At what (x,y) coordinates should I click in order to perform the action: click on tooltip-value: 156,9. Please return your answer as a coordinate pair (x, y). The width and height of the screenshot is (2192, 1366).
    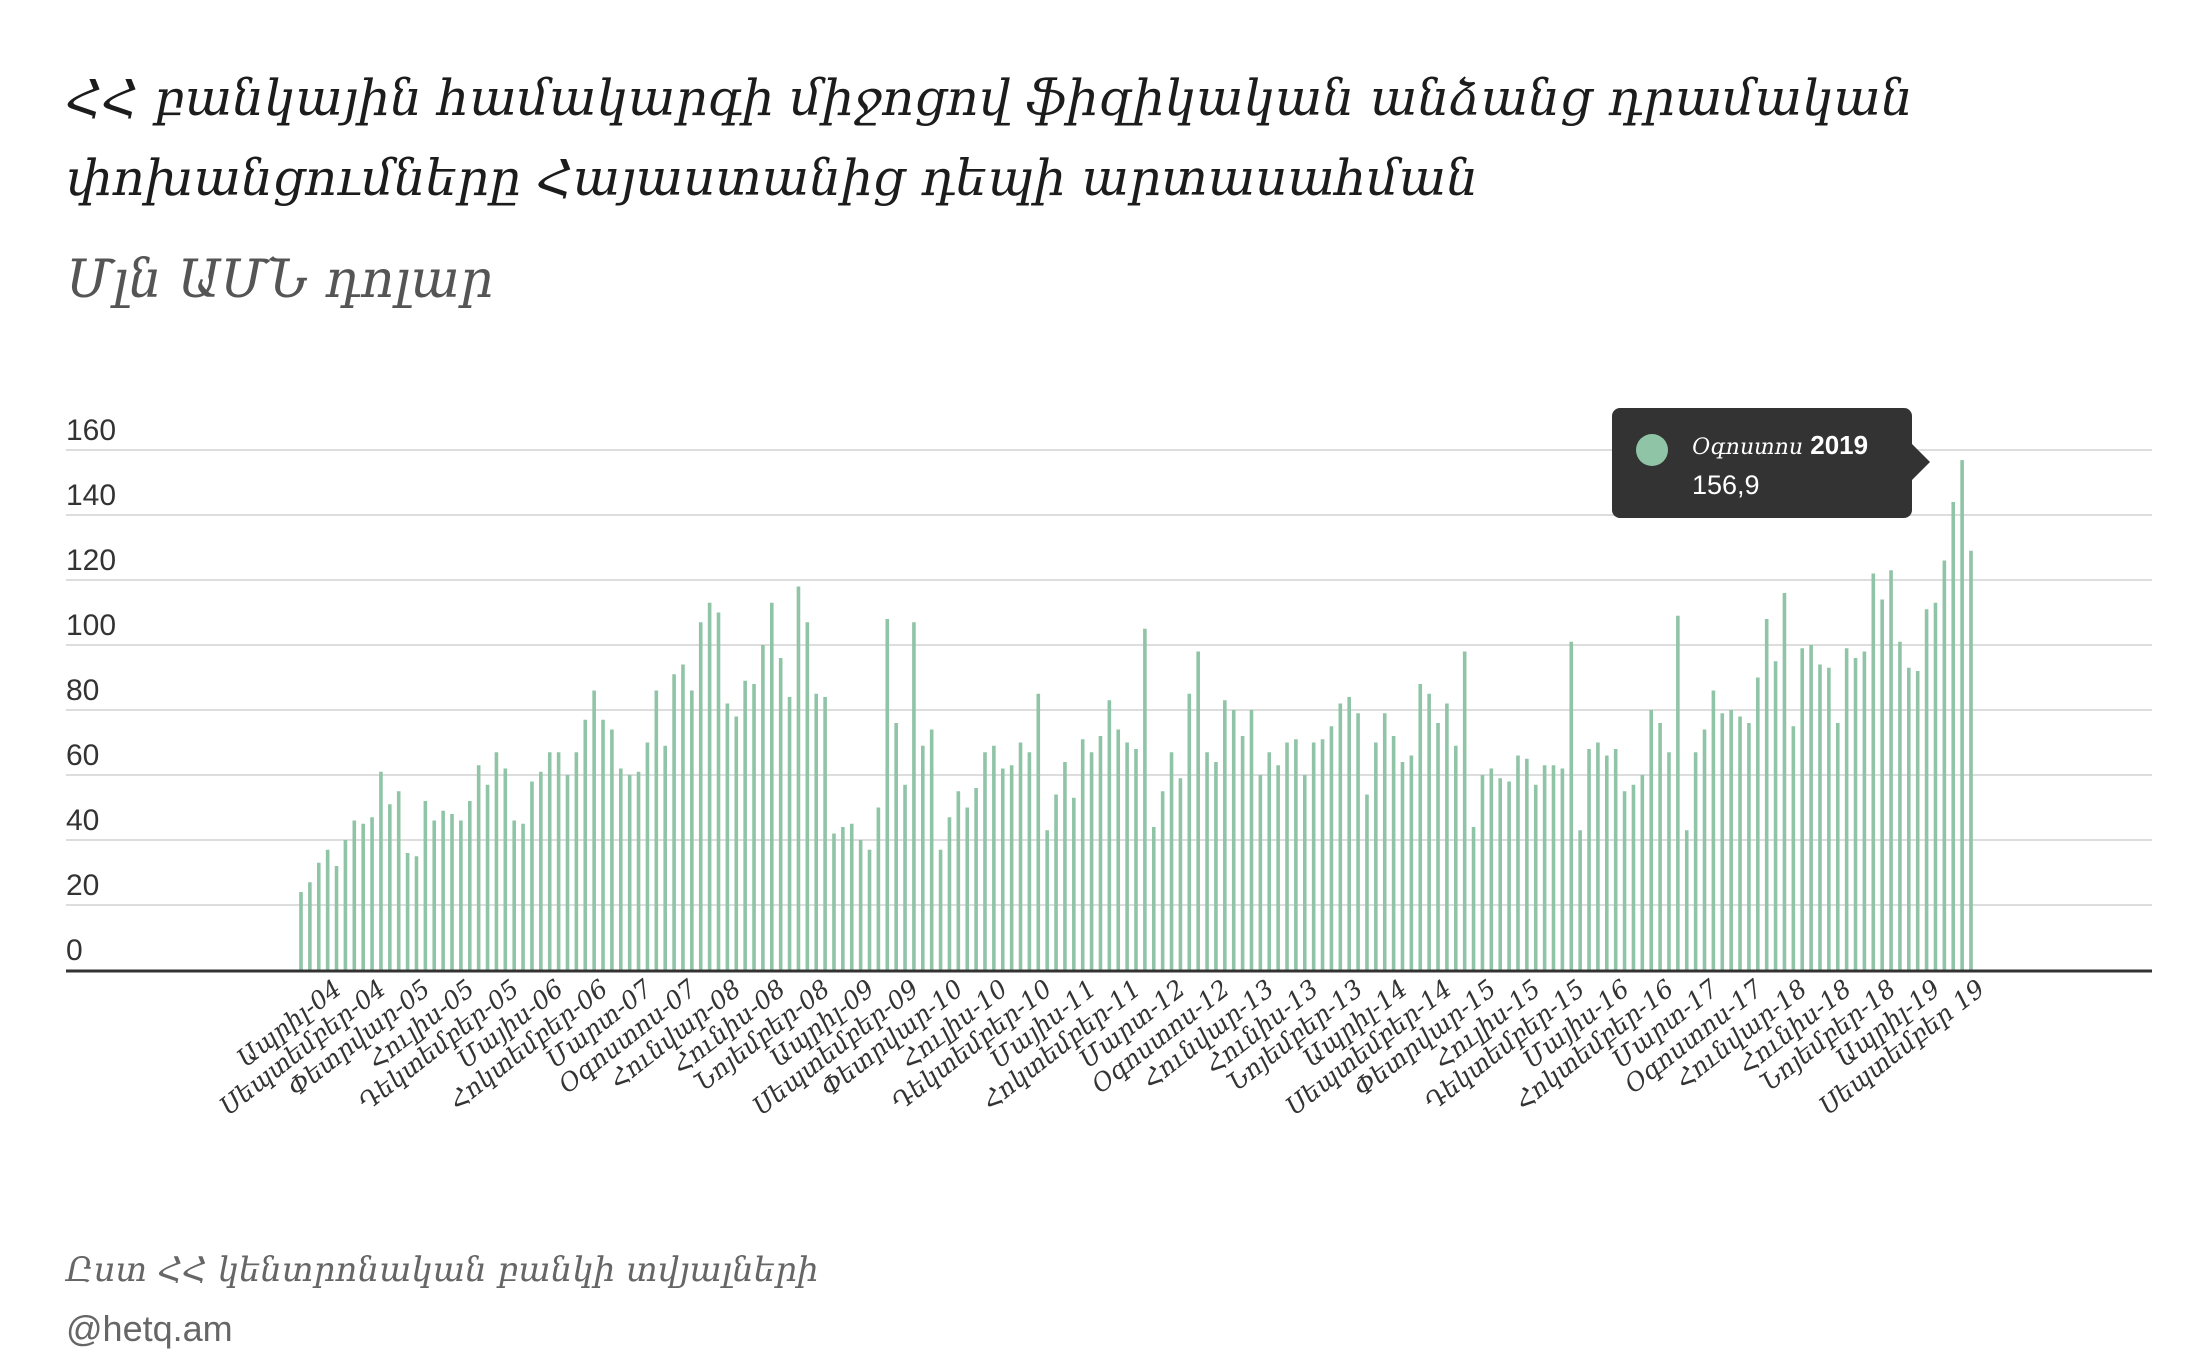
    Looking at the image, I should click on (1726, 485).